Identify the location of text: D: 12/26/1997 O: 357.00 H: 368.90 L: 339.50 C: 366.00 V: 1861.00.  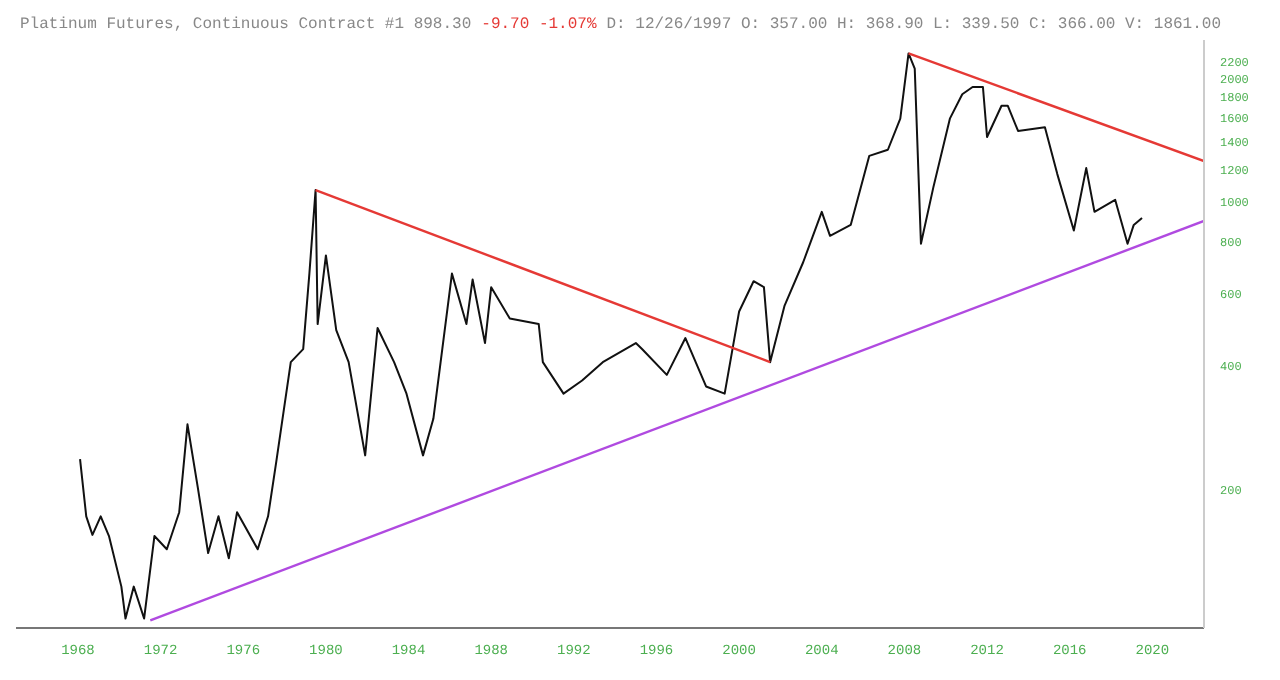
(913, 25).